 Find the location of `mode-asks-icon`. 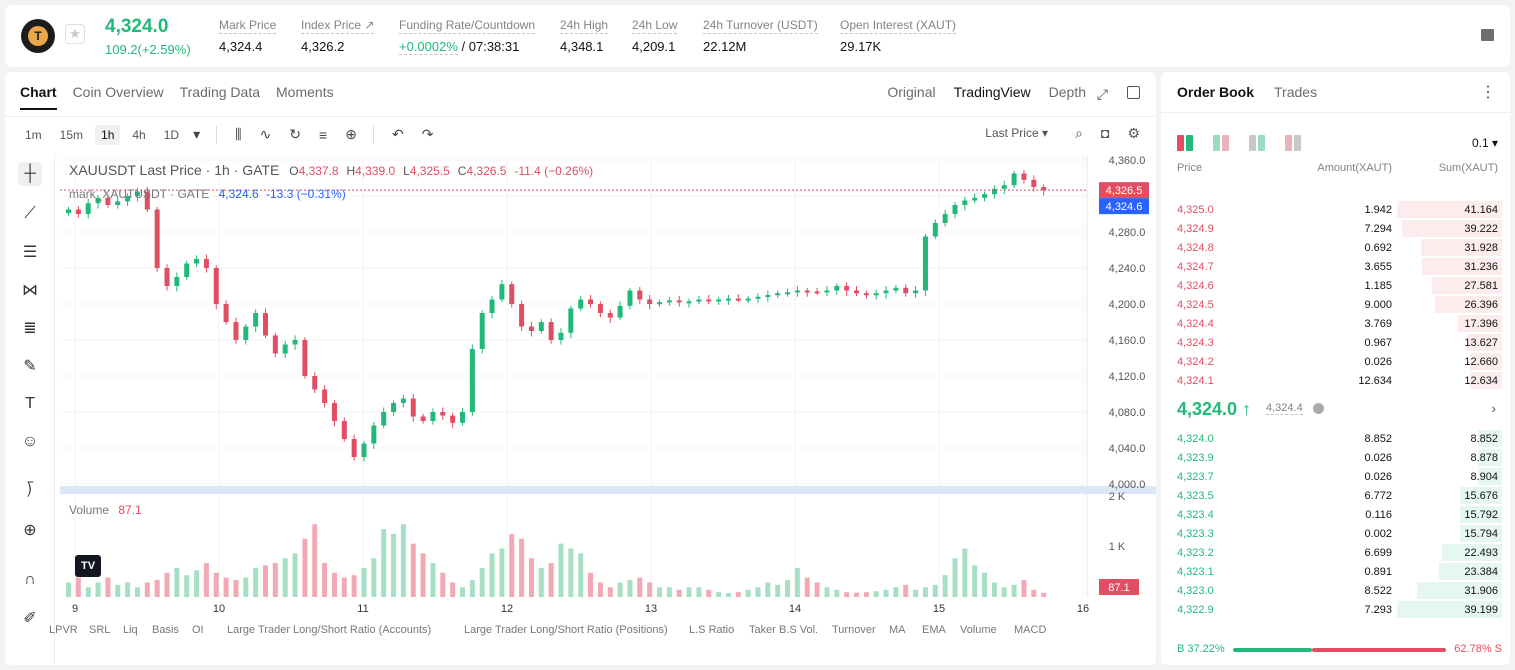

mode-asks-icon is located at coordinates (1257, 143).